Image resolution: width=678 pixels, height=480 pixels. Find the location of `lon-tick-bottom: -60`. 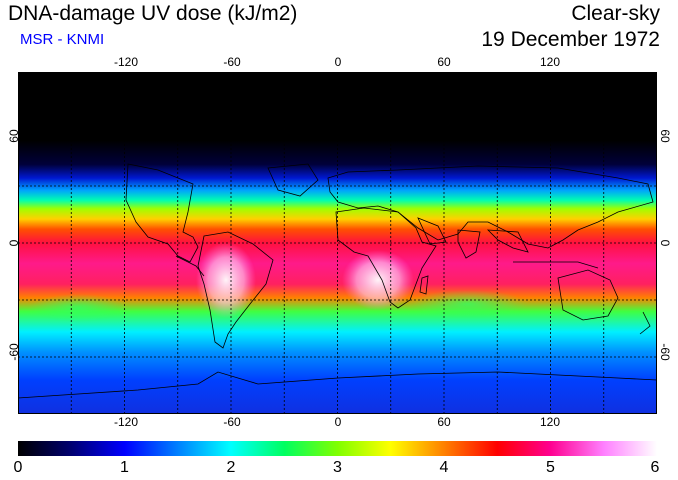

lon-tick-bottom: -60 is located at coordinates (232, 422).